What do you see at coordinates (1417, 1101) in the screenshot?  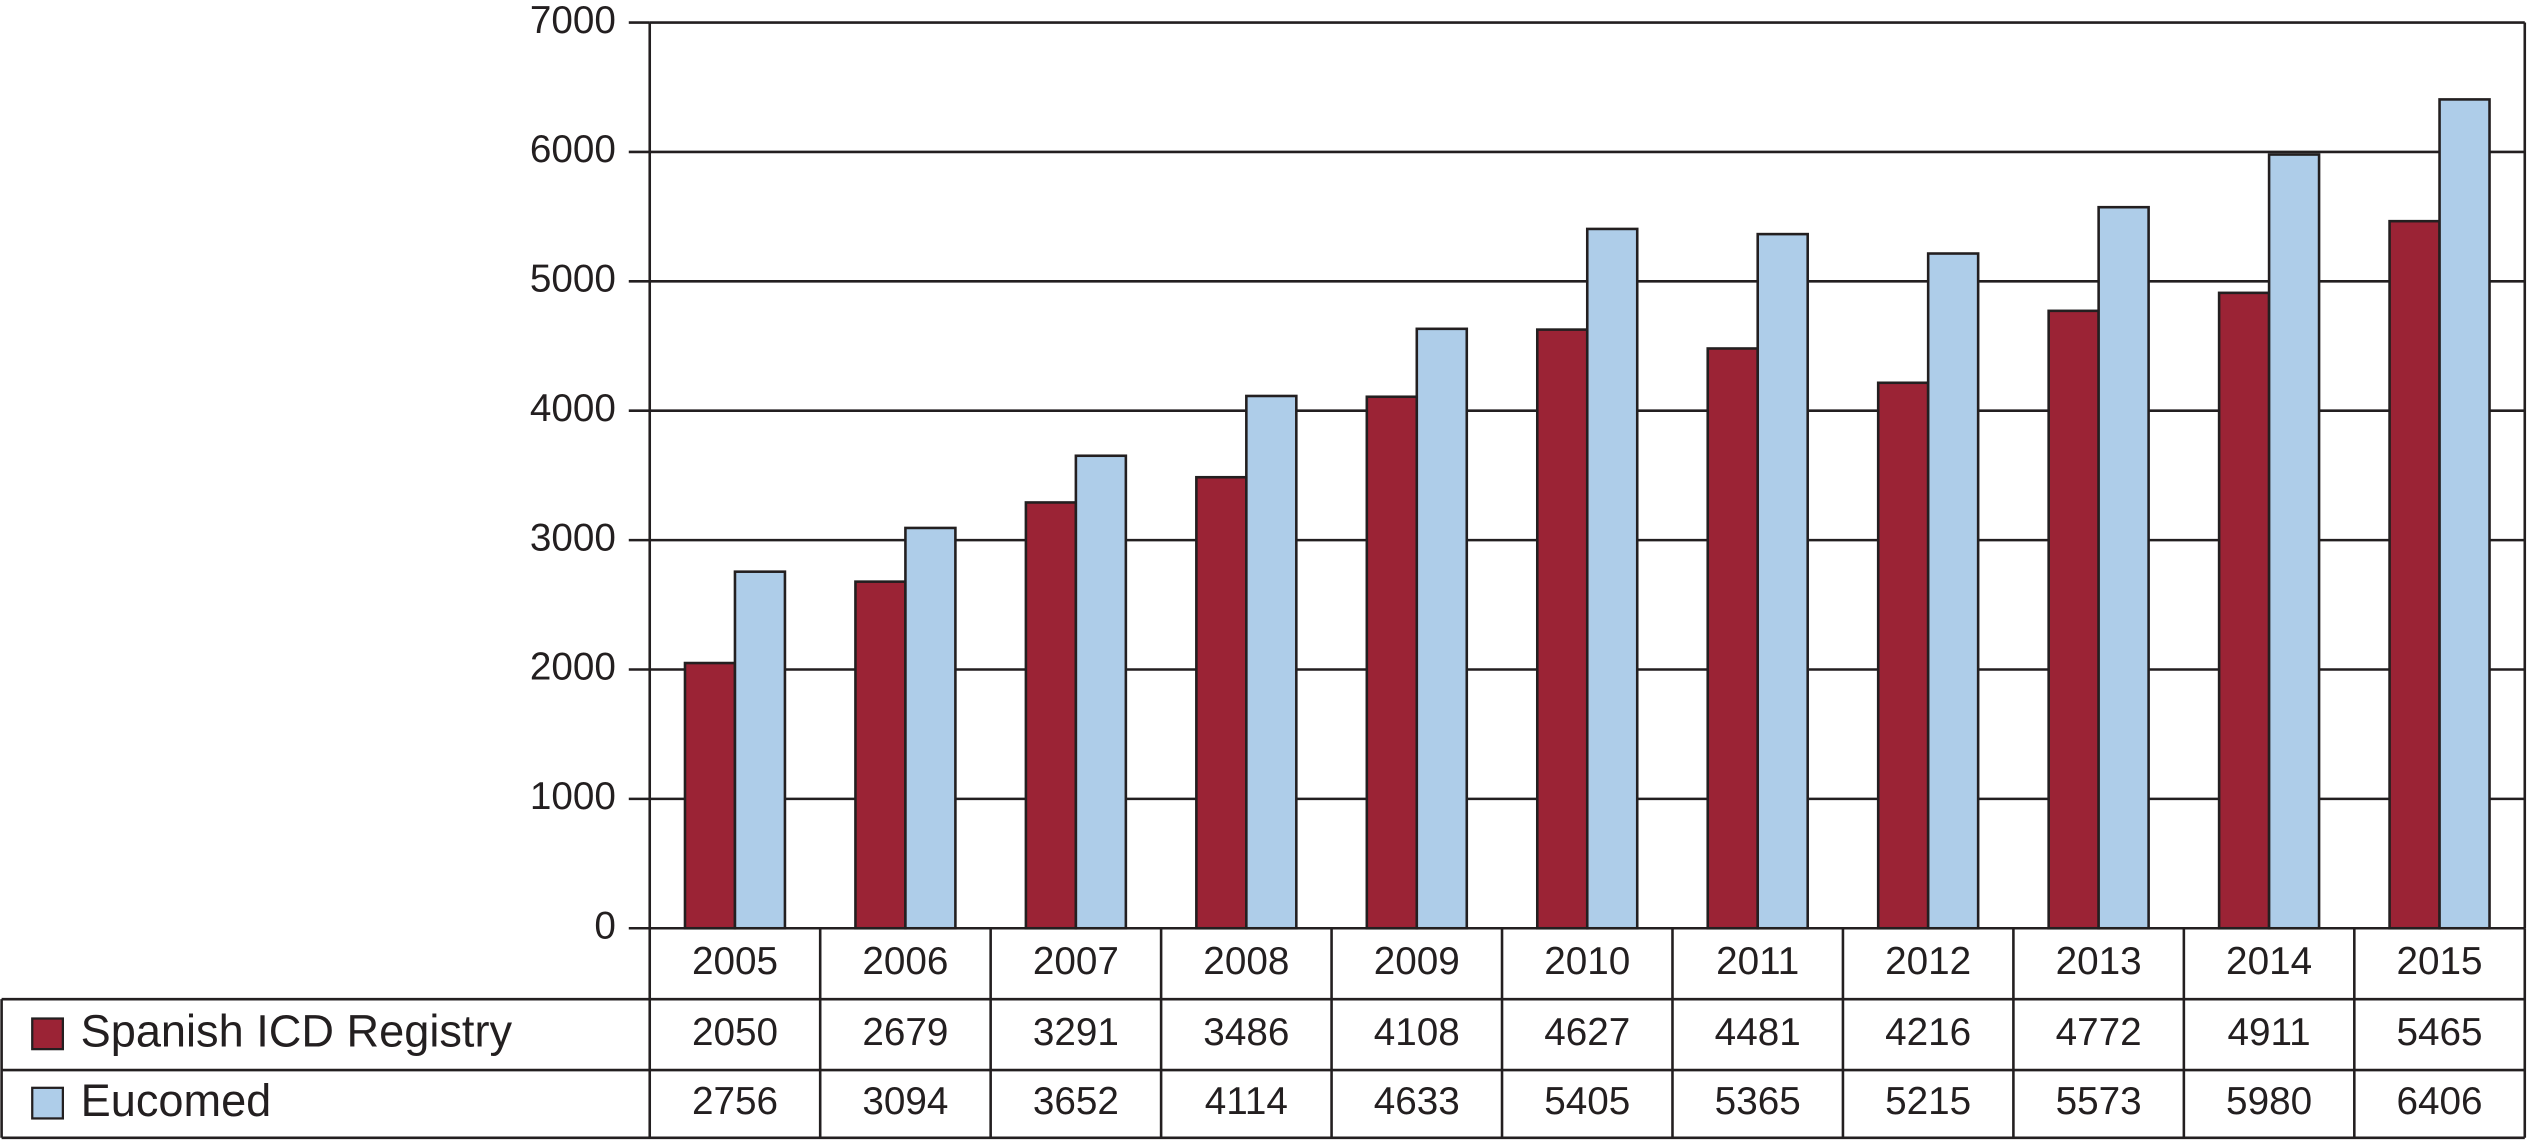 I see `table-value: 4633` at bounding box center [1417, 1101].